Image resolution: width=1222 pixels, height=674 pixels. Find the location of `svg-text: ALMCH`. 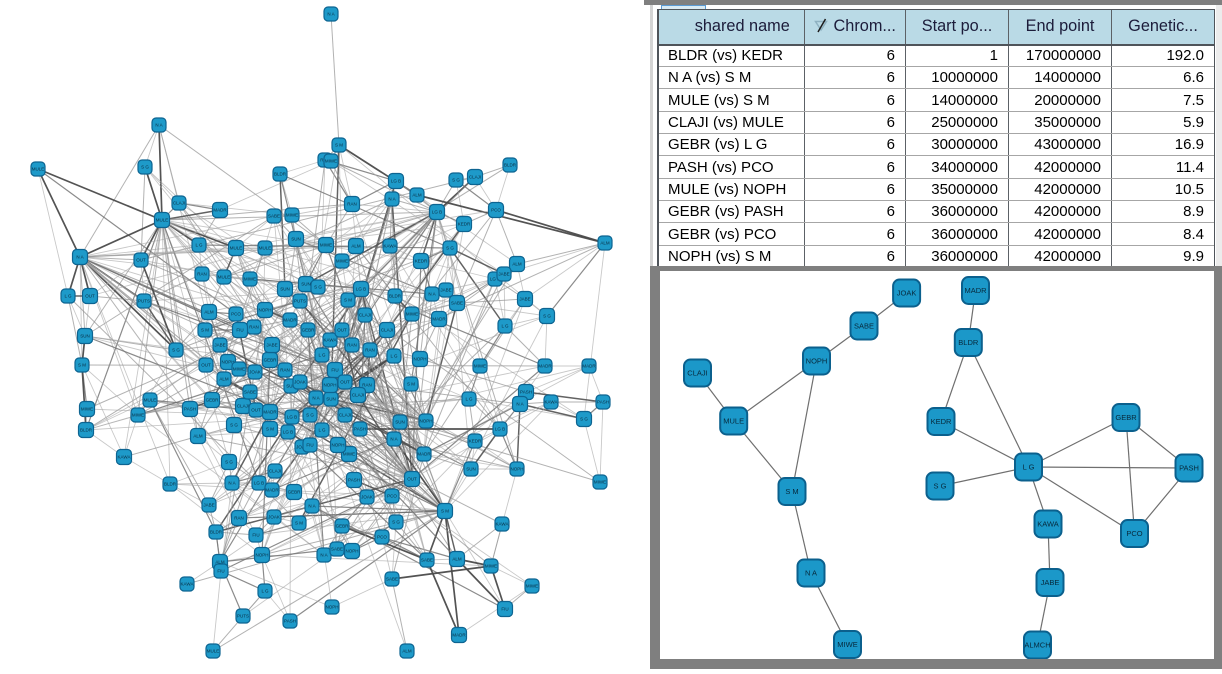

svg-text: ALMCH is located at coordinates (1037, 645).